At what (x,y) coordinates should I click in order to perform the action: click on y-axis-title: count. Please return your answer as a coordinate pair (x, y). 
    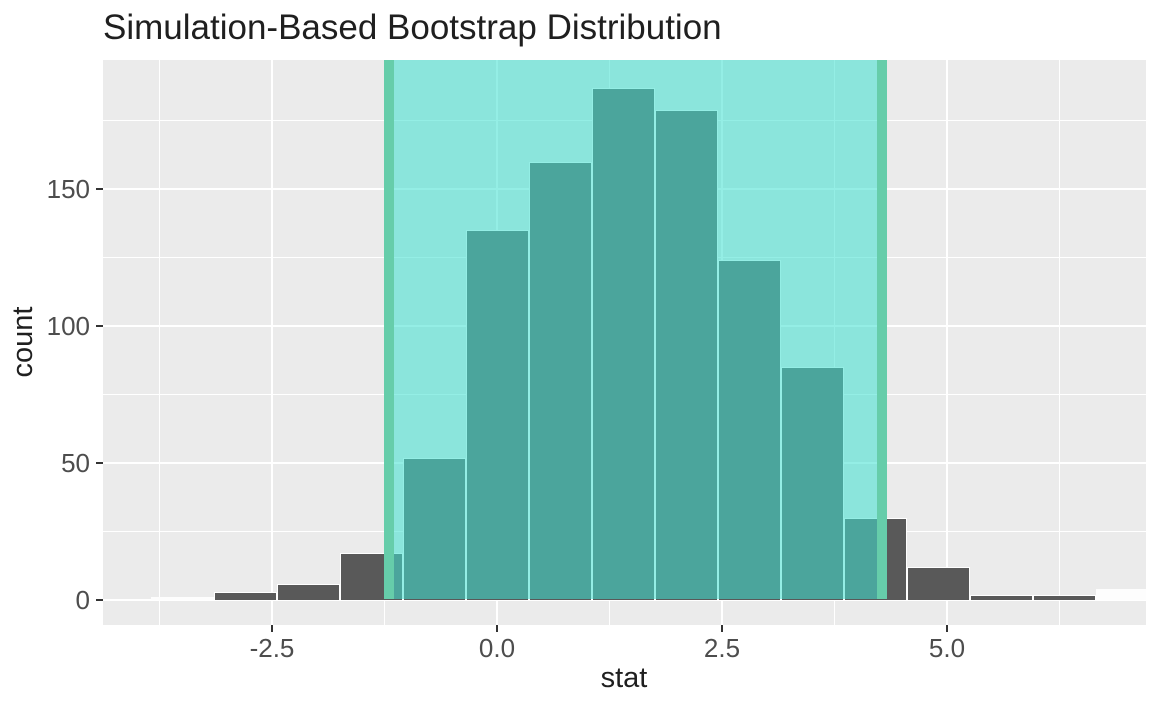
    Looking at the image, I should click on (23, 342).